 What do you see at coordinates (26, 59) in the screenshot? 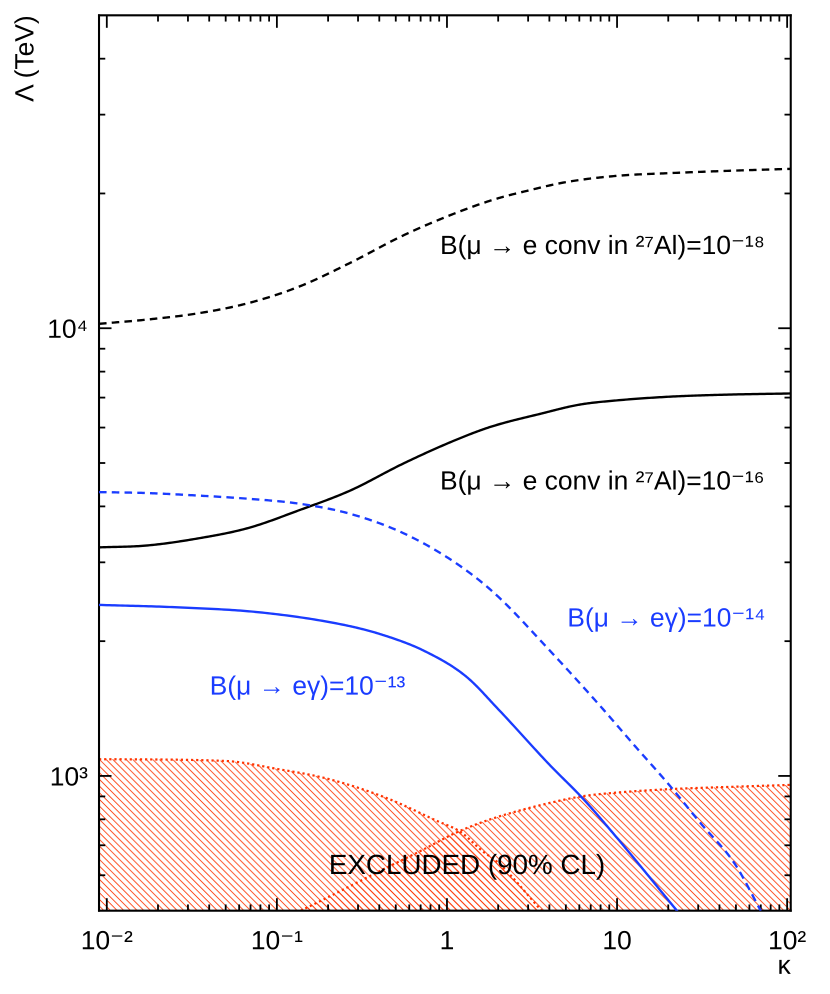
I see `y-axis-title: Λ (TeV)` at bounding box center [26, 59].